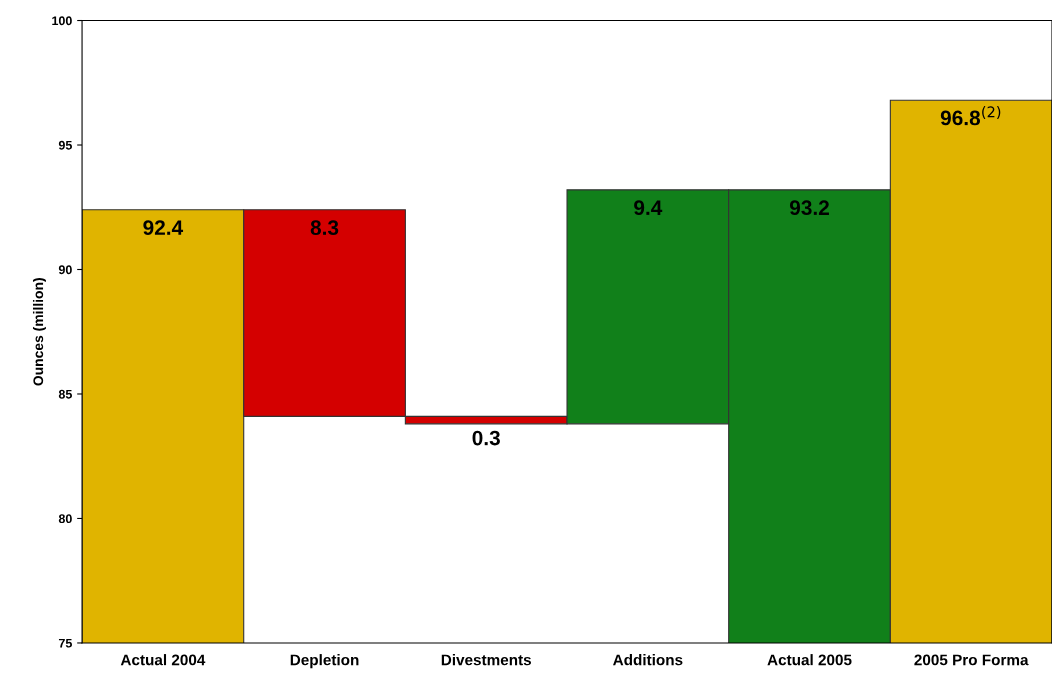  Describe the element at coordinates (809, 660) in the screenshot. I see `x-tick-label: Actual 2005` at that location.